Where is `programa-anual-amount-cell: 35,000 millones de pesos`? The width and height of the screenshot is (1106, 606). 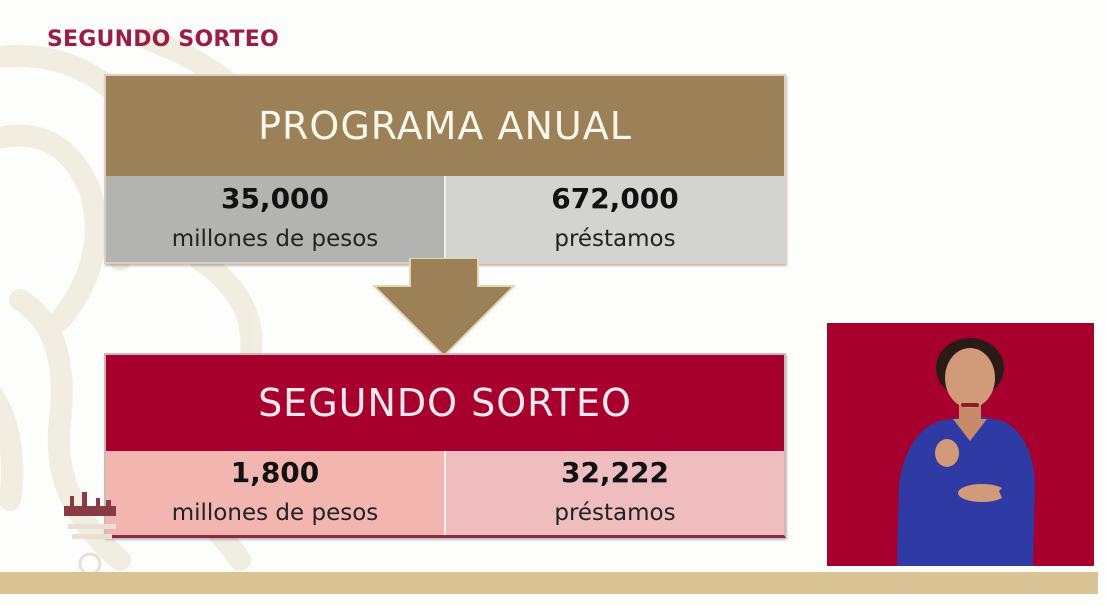
programa-anual-amount-cell: 35,000 millones de pesos is located at coordinates (275, 219).